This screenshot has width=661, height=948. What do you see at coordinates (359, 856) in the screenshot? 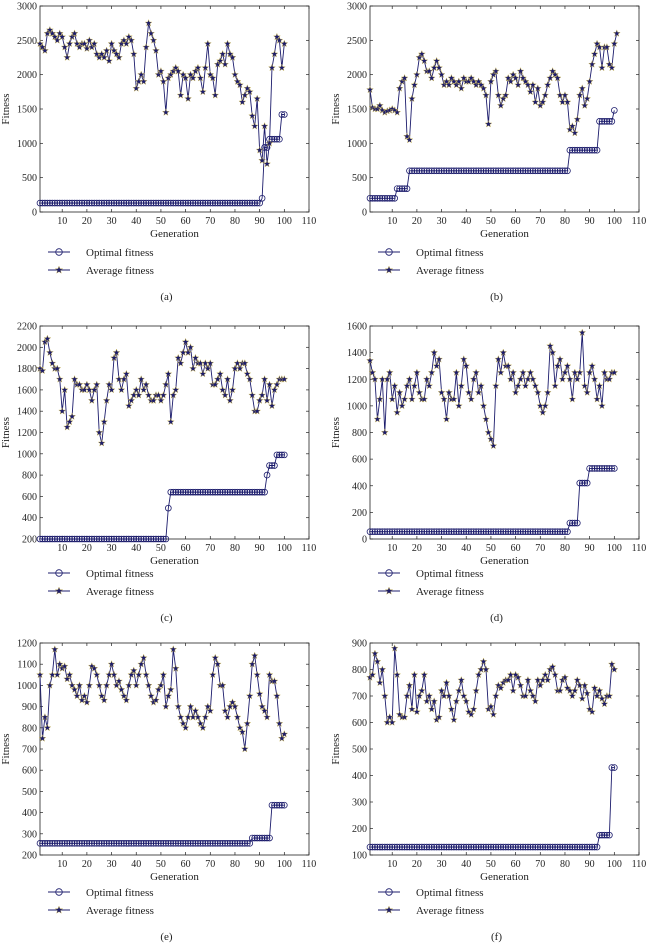
I see `y-tick-label: 100` at bounding box center [359, 856].